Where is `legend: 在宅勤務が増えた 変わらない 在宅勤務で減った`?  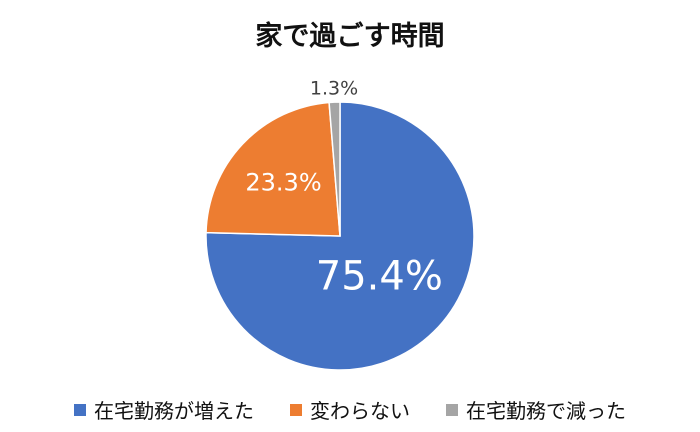
legend: 在宅勤務が増えた 変わらない 在宅勤務で減った is located at coordinates (350, 409).